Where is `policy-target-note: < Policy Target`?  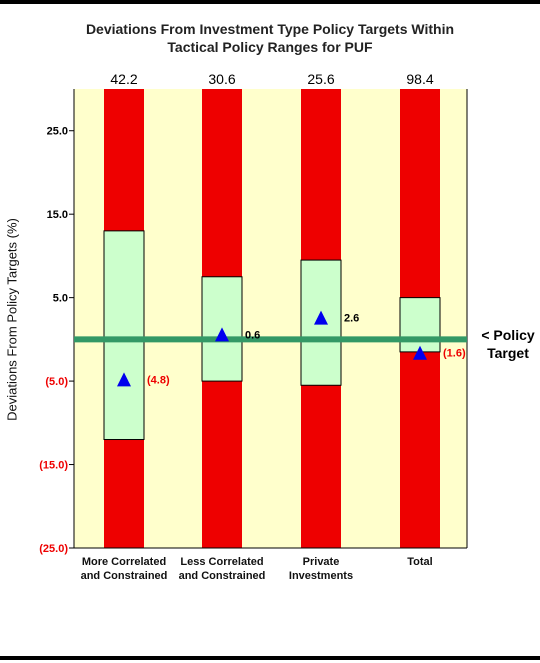 policy-target-note: < Policy Target is located at coordinates (508, 344).